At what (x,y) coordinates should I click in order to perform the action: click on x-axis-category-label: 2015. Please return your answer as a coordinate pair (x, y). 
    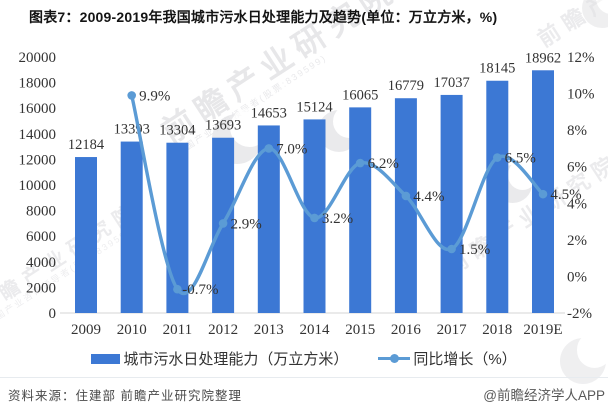
    Looking at the image, I should click on (360, 330).